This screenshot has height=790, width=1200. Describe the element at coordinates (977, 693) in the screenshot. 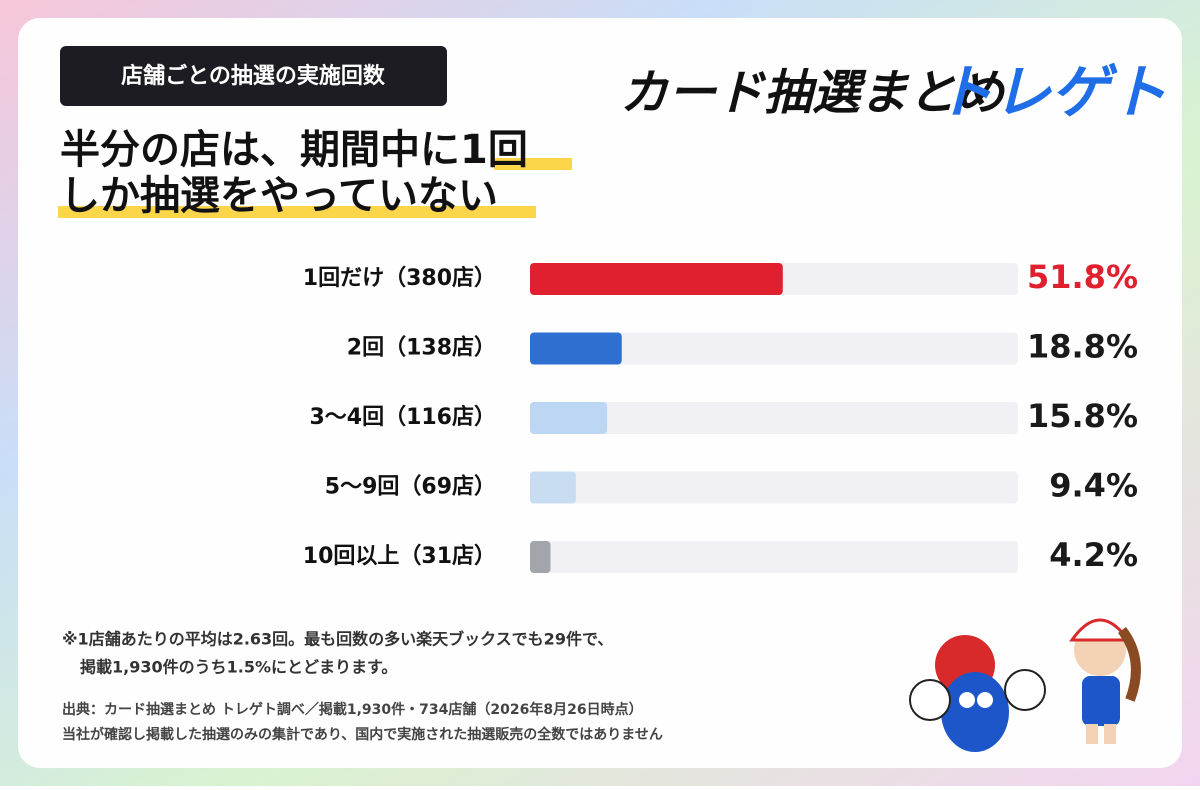

I see `mascot` at that location.